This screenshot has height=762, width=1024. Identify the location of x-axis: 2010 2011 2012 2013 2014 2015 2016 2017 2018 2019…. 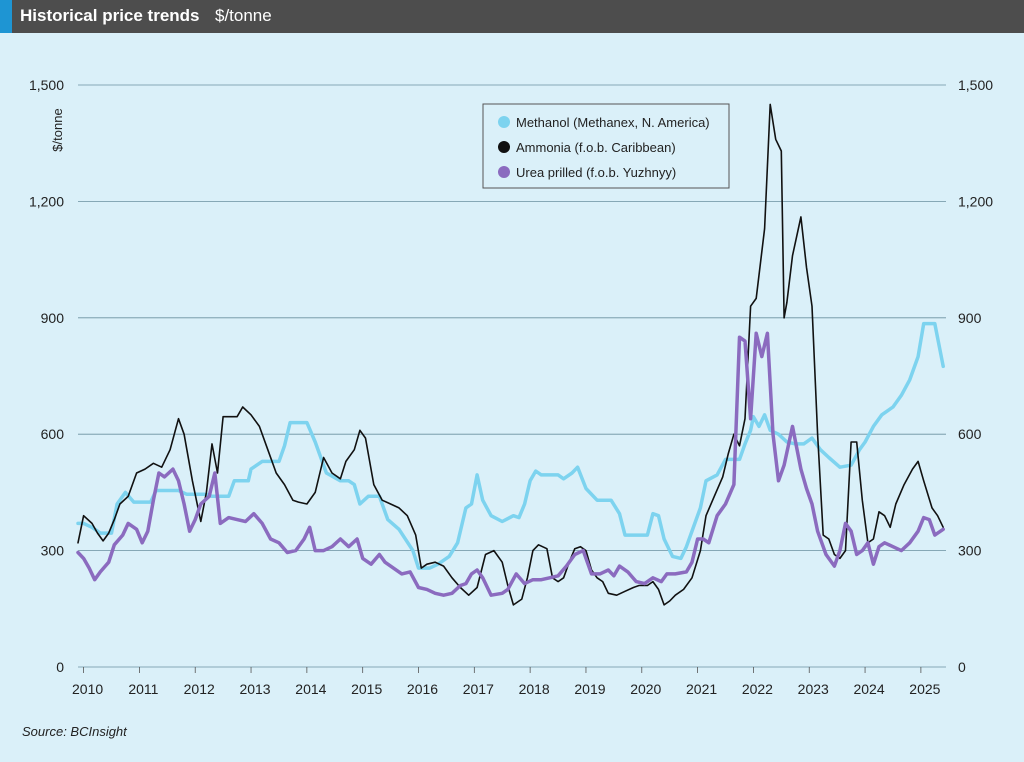
(506, 682).